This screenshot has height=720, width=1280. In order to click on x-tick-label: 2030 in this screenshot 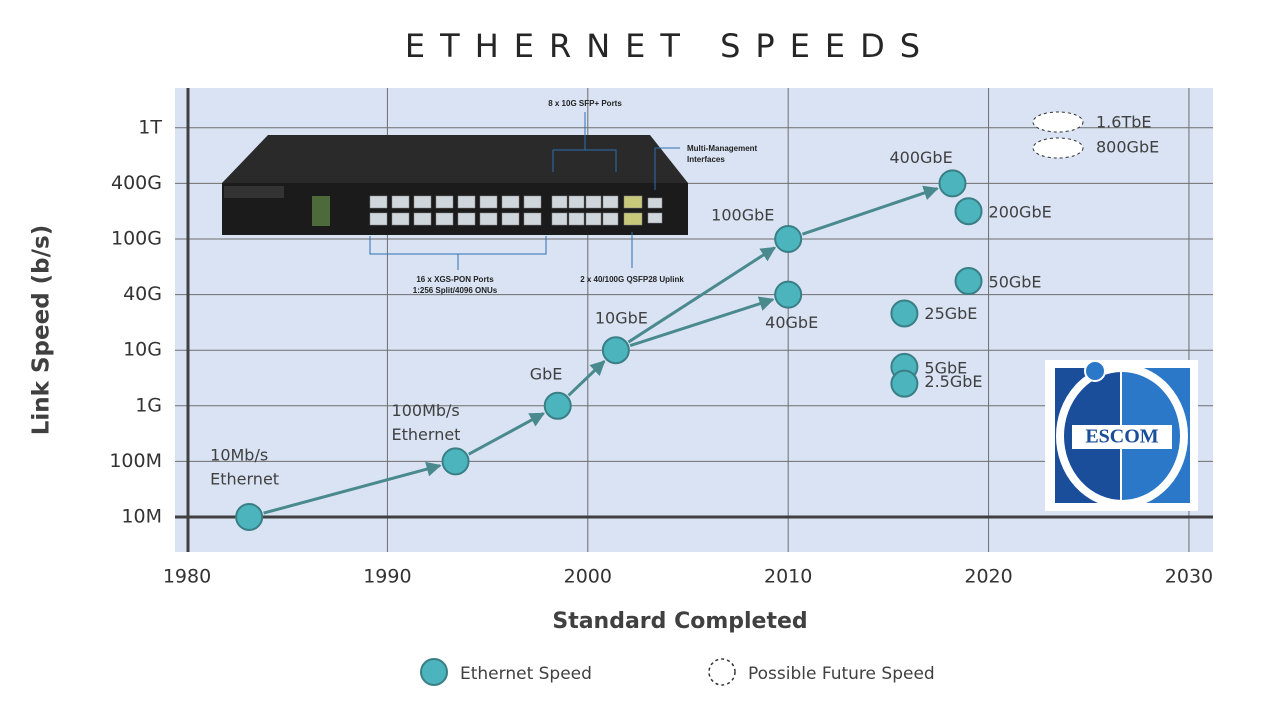, I will do `click(1189, 577)`.